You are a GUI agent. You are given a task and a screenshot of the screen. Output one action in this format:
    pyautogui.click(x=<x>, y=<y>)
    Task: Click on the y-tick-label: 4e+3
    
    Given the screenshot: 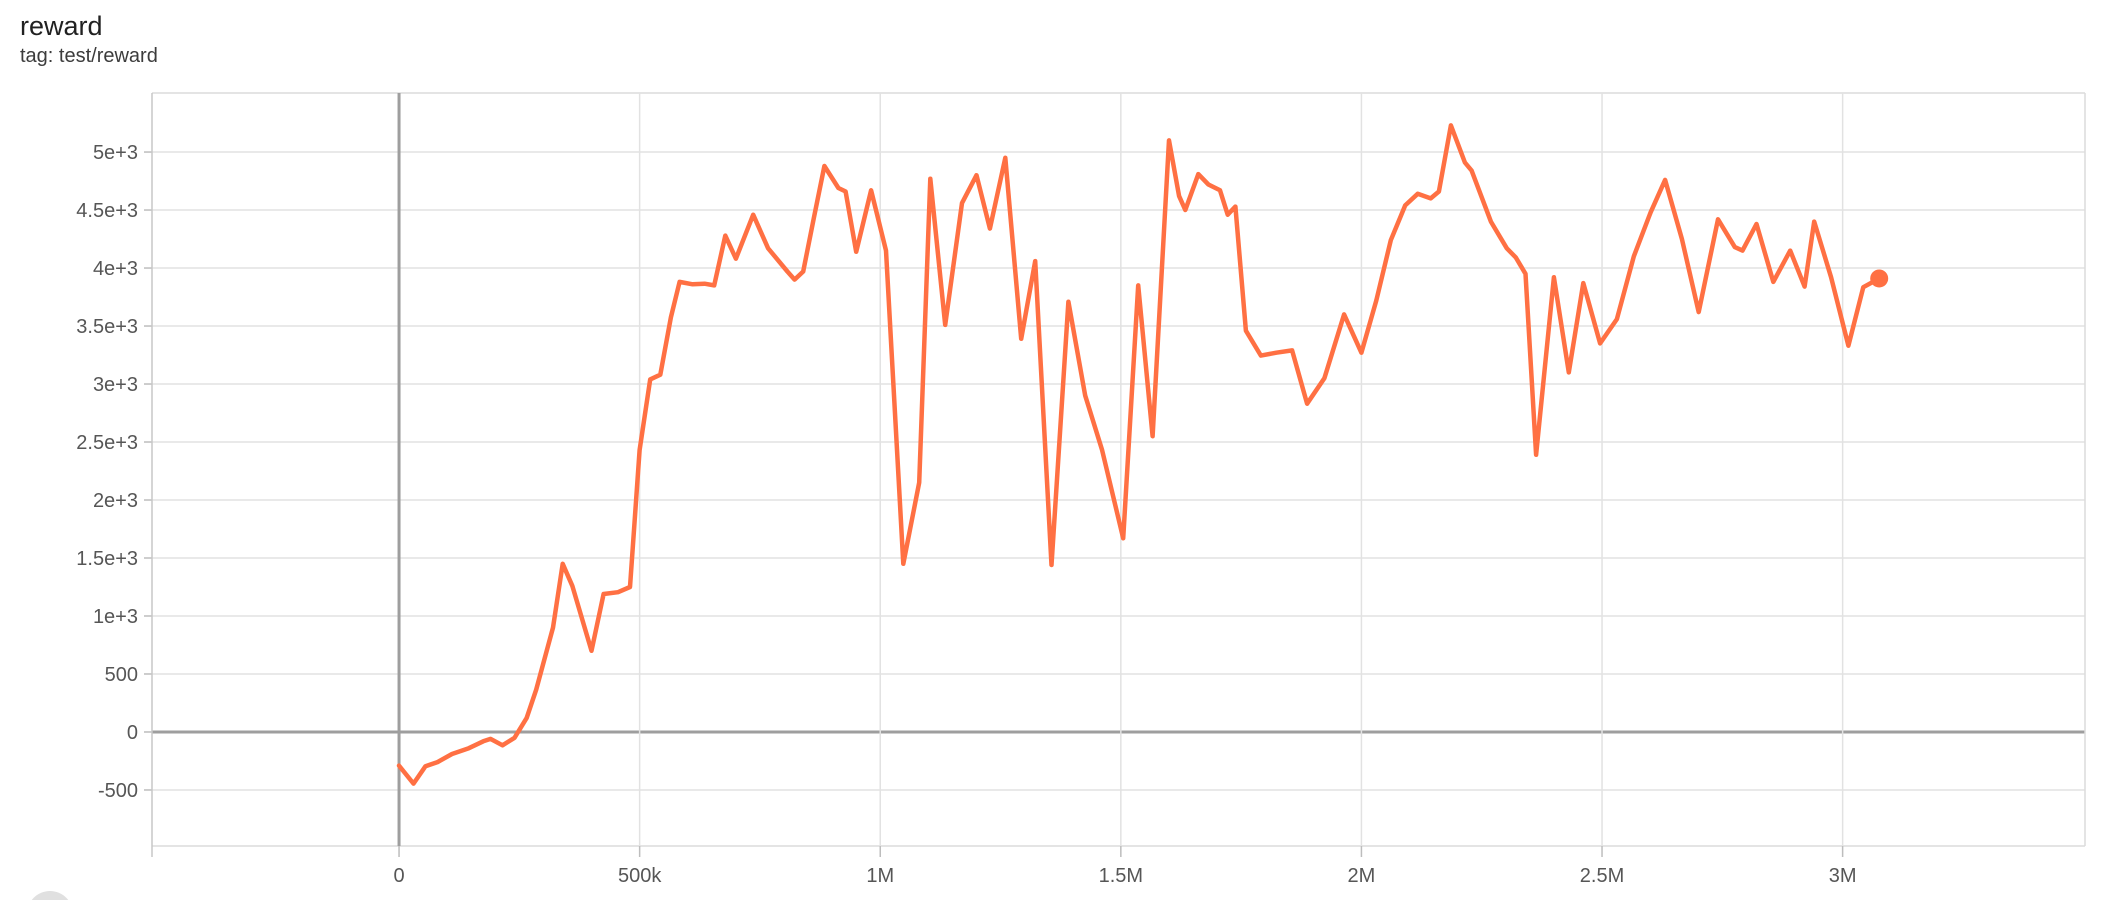 What is the action you would take?
    pyautogui.click(x=115, y=269)
    